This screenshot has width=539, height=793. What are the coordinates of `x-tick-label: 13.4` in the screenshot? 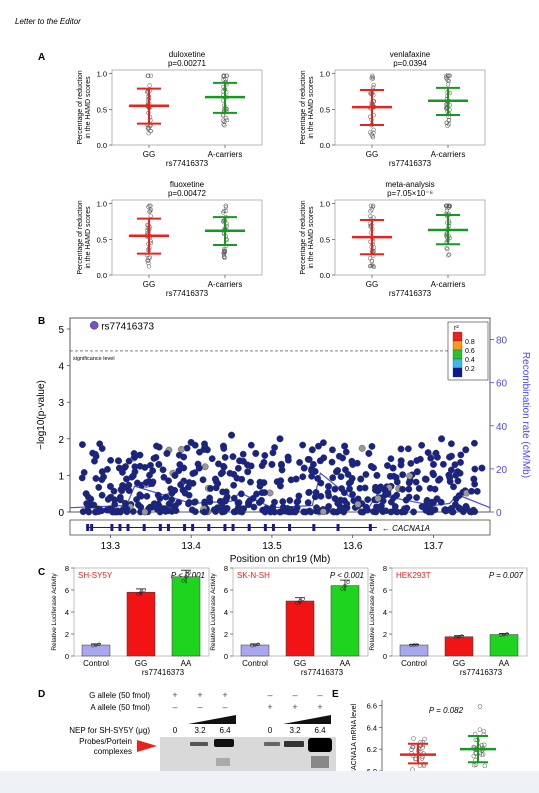 It's located at (191, 546).